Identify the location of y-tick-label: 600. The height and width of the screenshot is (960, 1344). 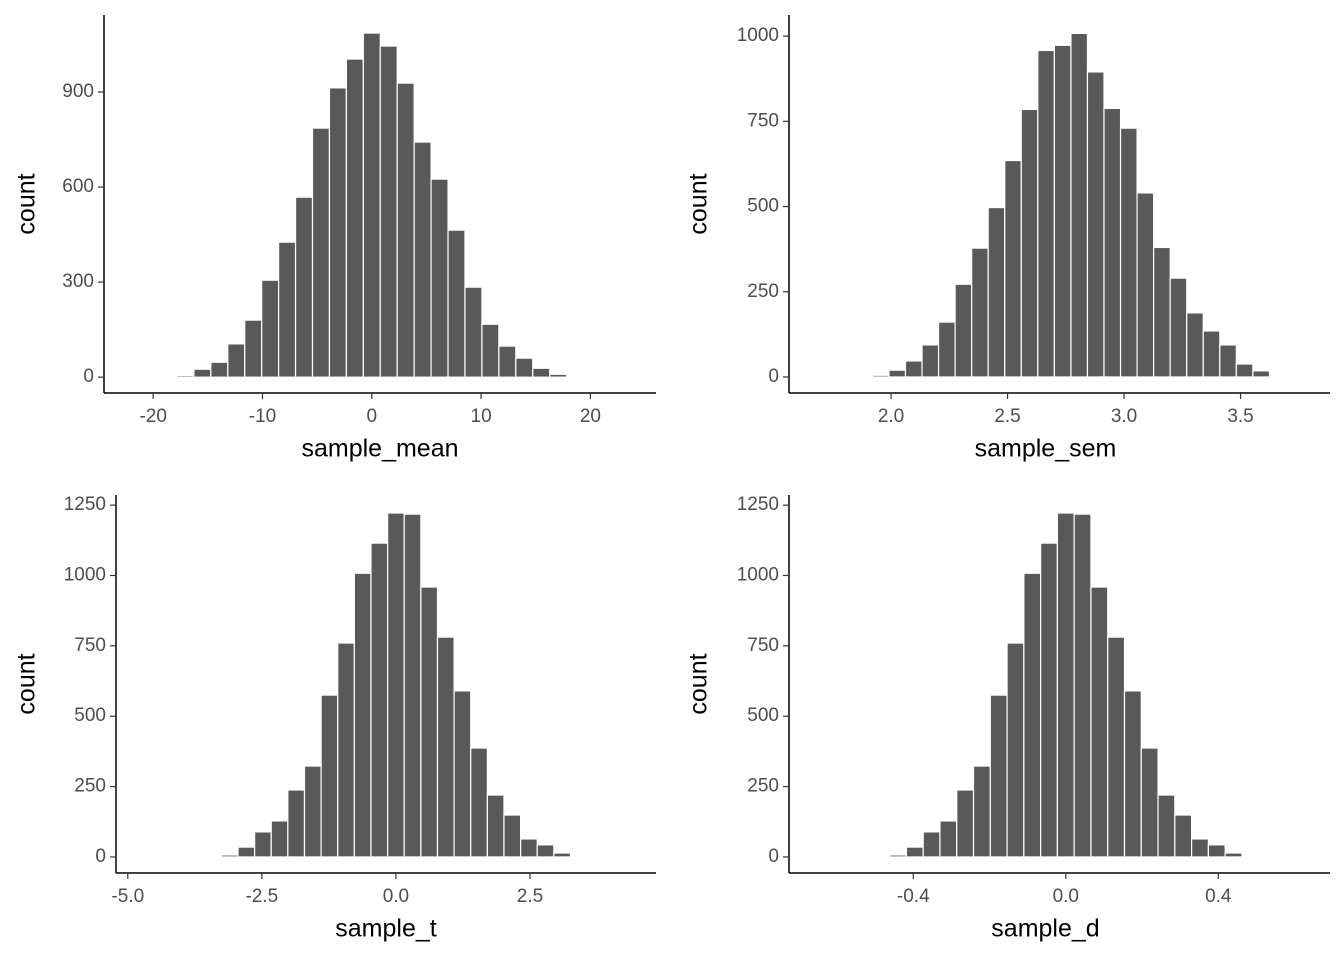
(78, 186).